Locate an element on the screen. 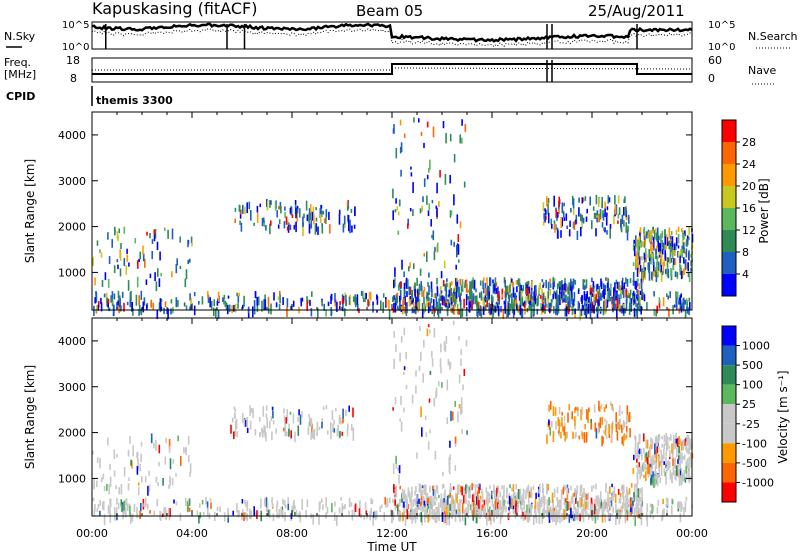  date-title: 25/Aug/2011 is located at coordinates (636, 11).